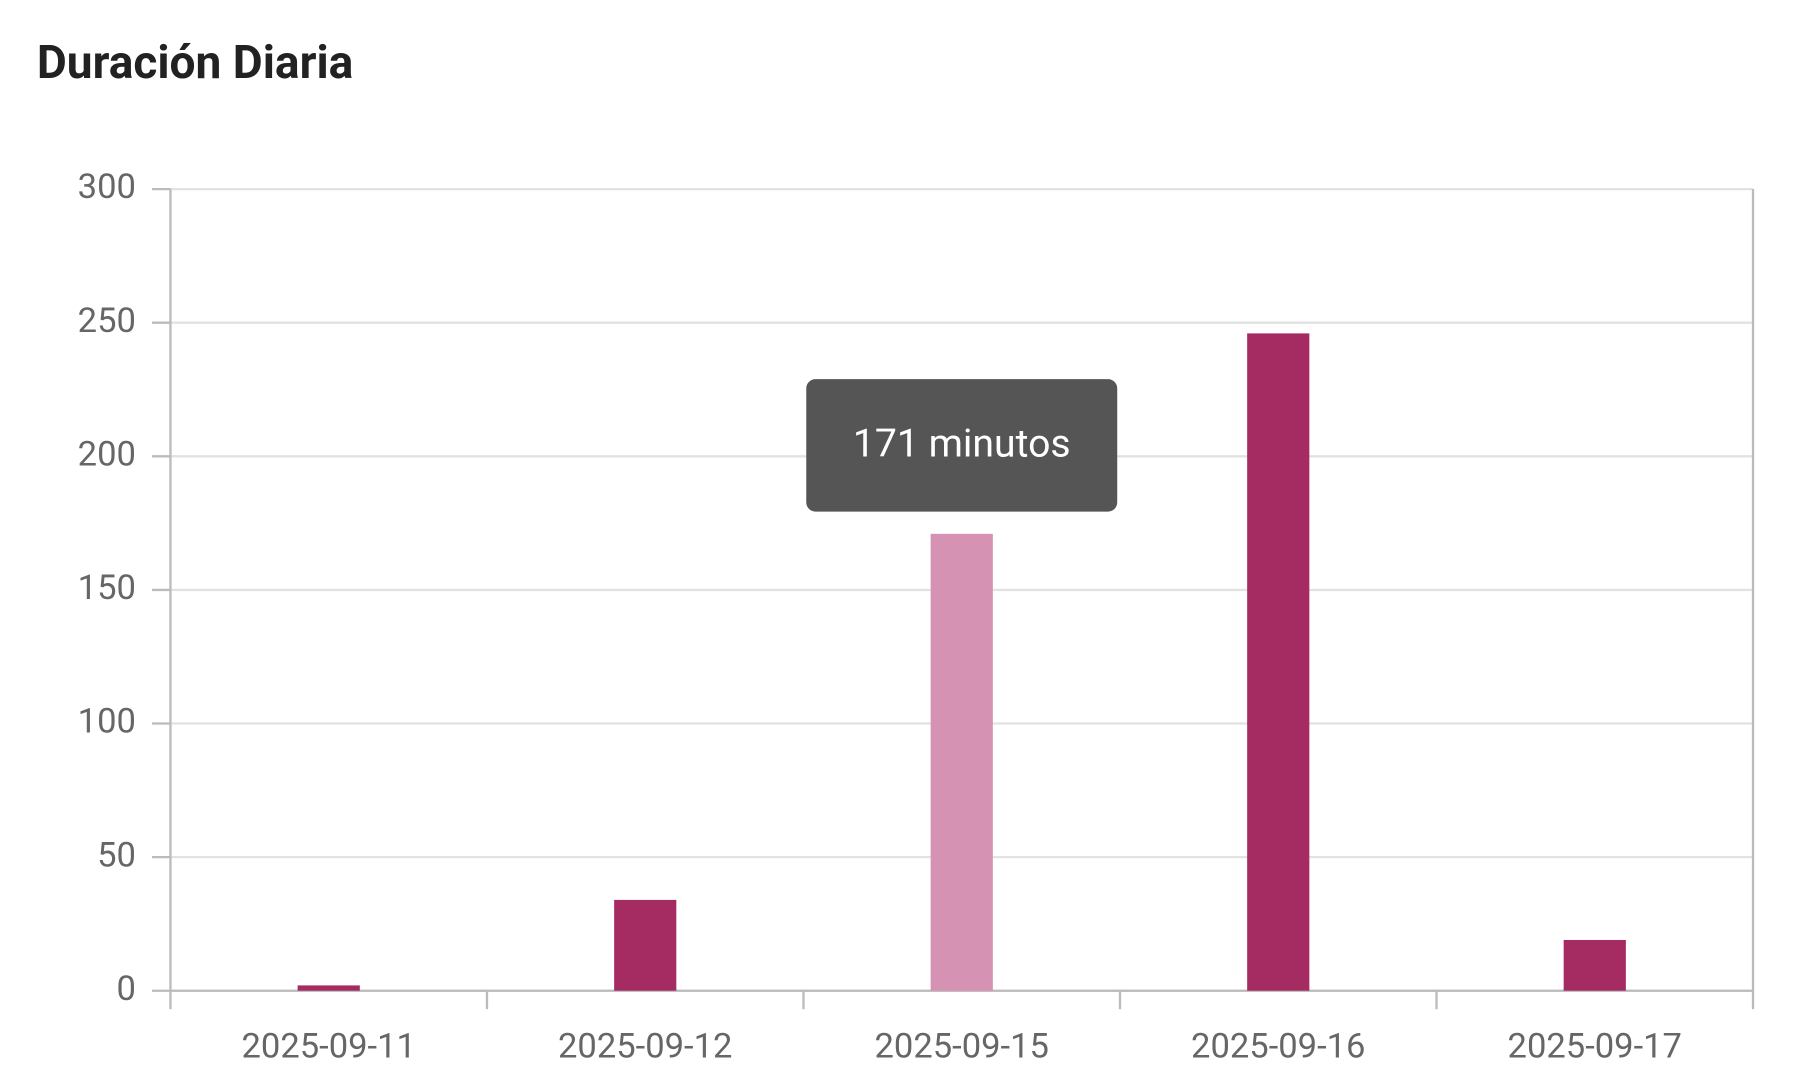 The image size is (1806, 1090). I want to click on x-tick-label: 2025-09-15, so click(962, 1046).